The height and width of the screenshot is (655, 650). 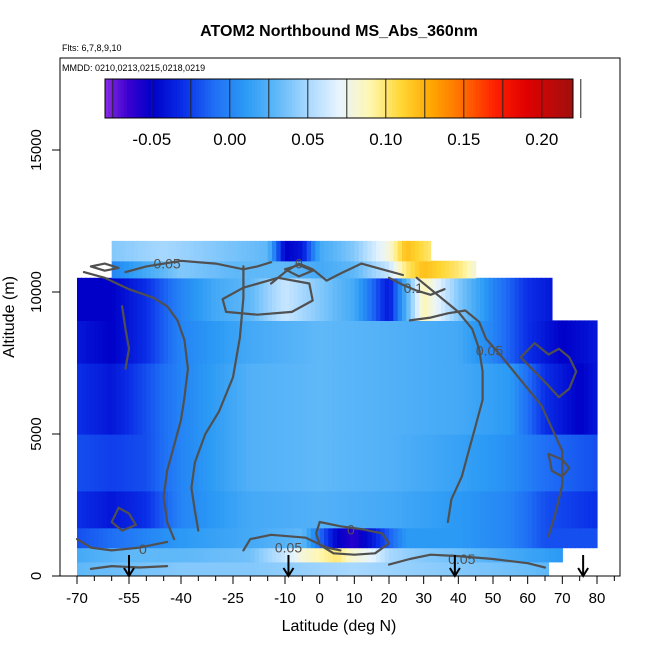 What do you see at coordinates (307, 139) in the screenshot?
I see `colorbar-tick-label: 0.05` at bounding box center [307, 139].